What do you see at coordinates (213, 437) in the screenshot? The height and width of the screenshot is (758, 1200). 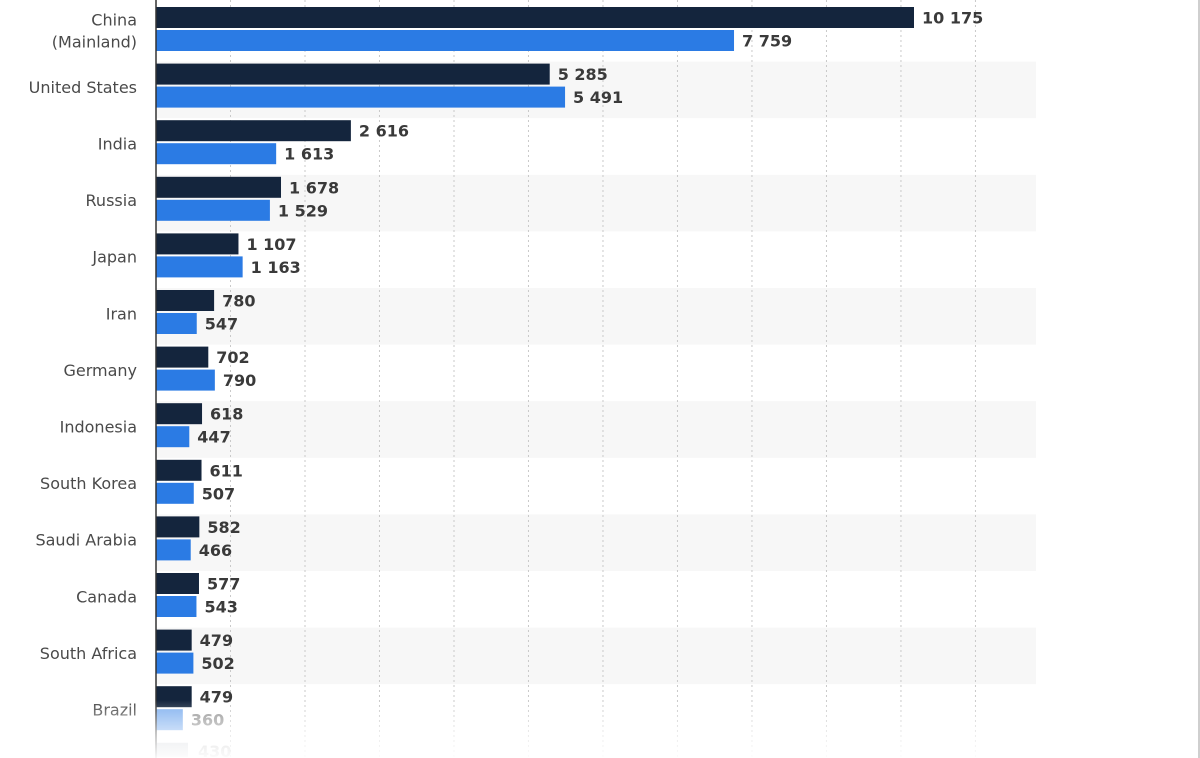 I see `data-label: 447` at bounding box center [213, 437].